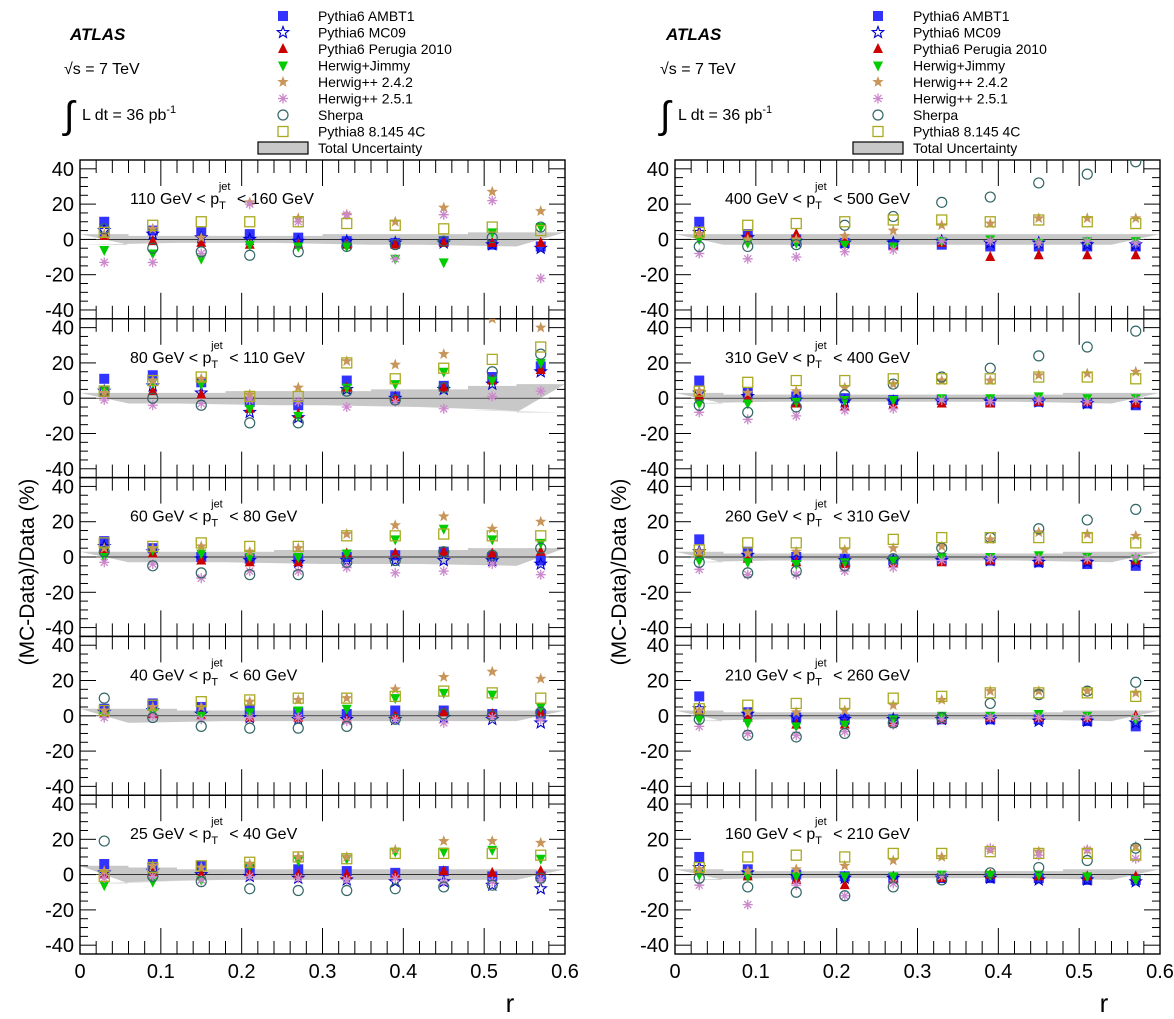 The width and height of the screenshot is (1174, 1019). What do you see at coordinates (870, 834) in the screenshot?
I see `panel-label-high: < 210 GeV` at bounding box center [870, 834].